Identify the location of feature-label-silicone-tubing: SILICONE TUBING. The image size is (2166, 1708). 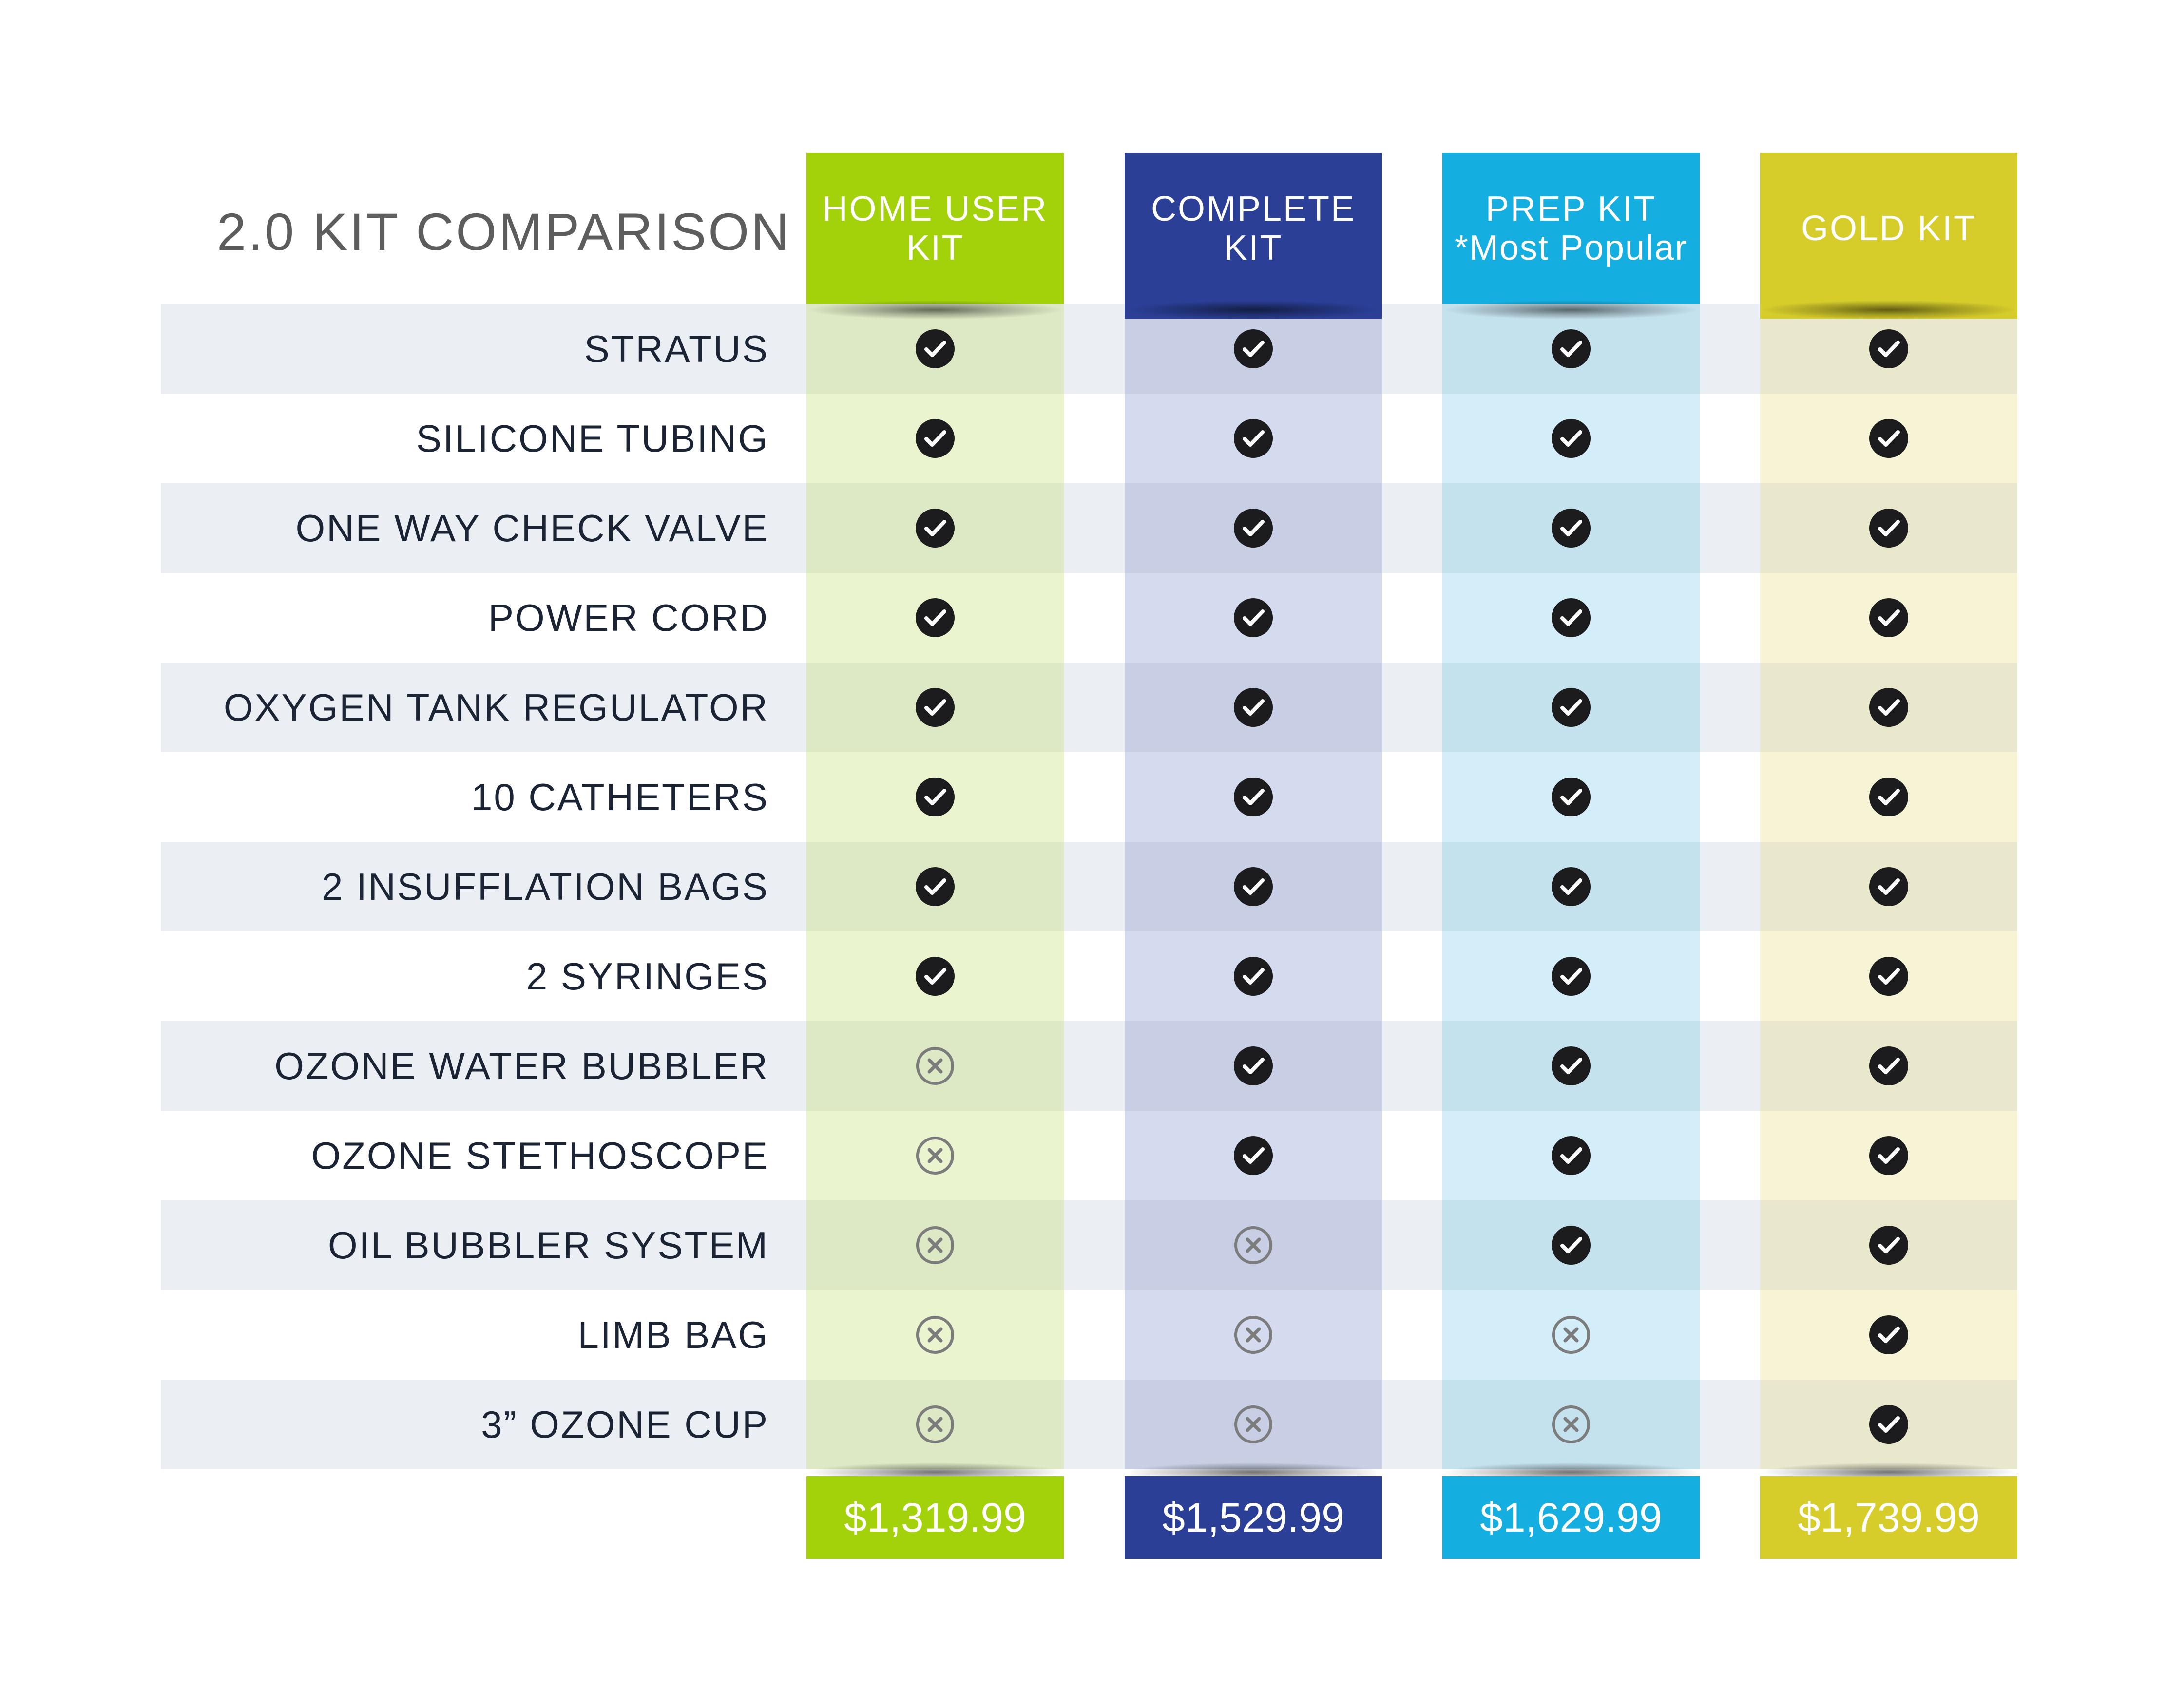
(592, 438).